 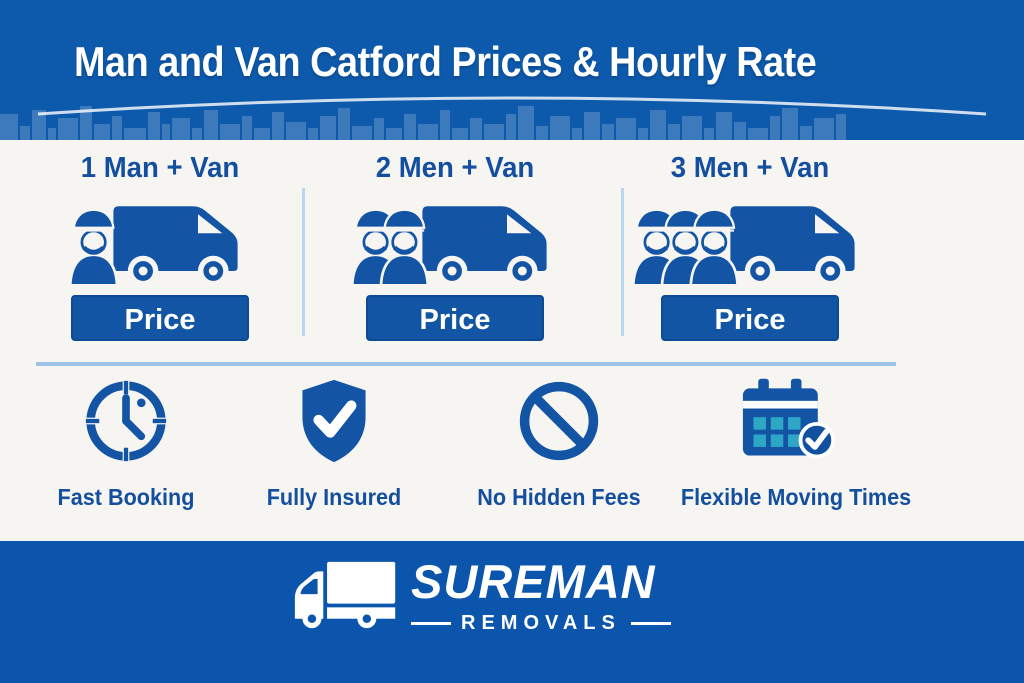 What do you see at coordinates (533, 581) in the screenshot?
I see `brand-name: SUREMAN` at bounding box center [533, 581].